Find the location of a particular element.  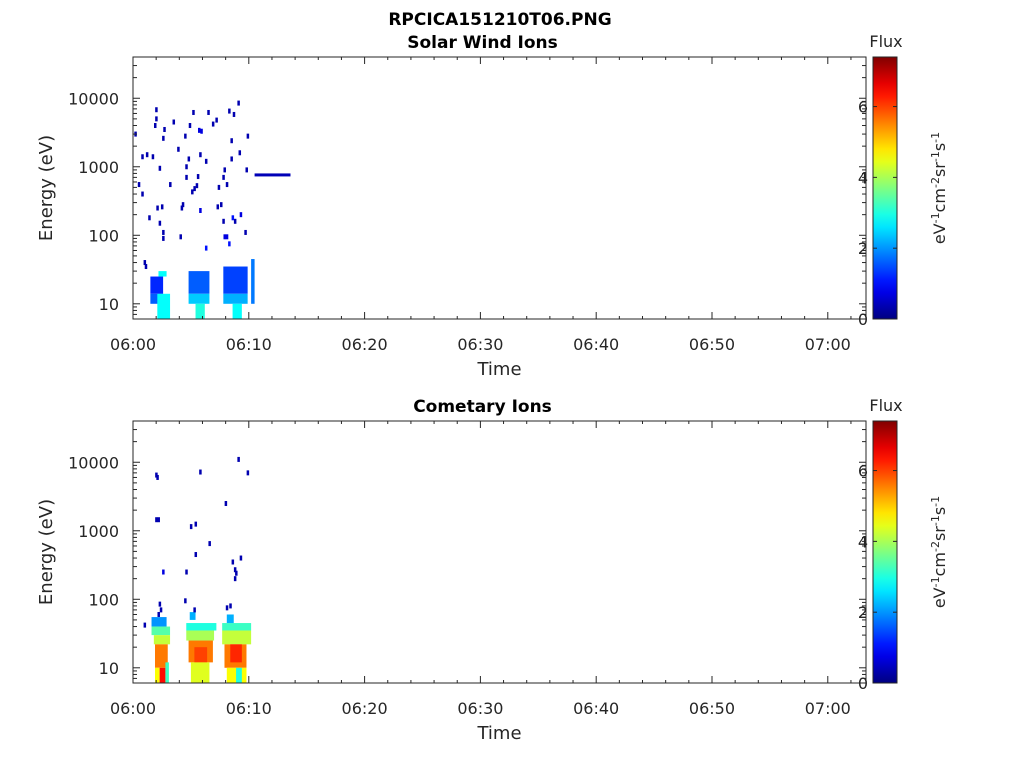

y-tick-label: 1000 is located at coordinates (98, 531).